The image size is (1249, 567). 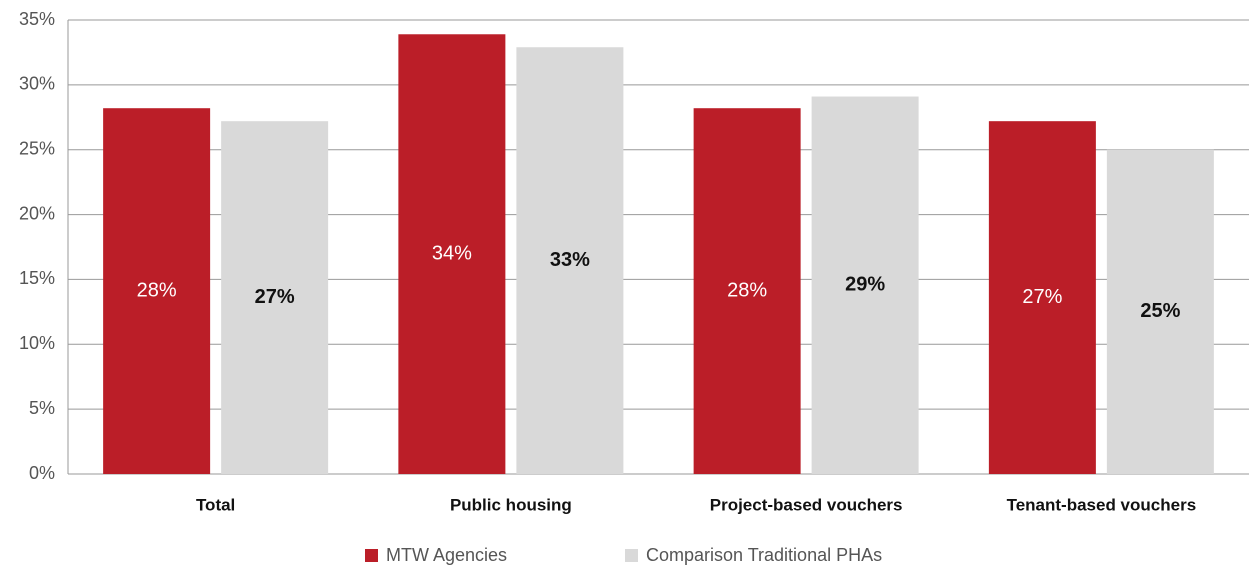 I want to click on legend-label: Comparison Traditional PHAs, so click(x=764, y=555).